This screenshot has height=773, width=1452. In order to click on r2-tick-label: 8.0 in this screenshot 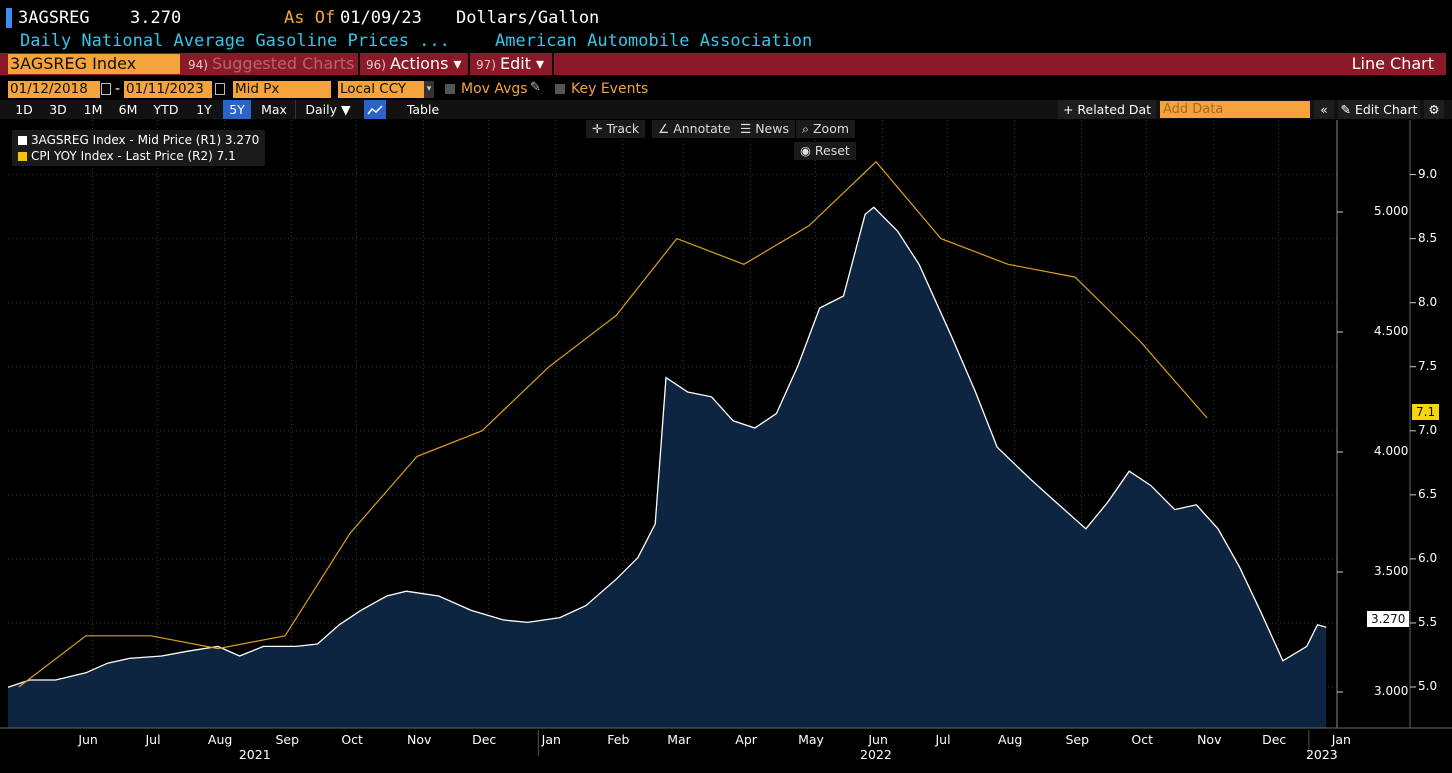, I will do `click(1428, 301)`.